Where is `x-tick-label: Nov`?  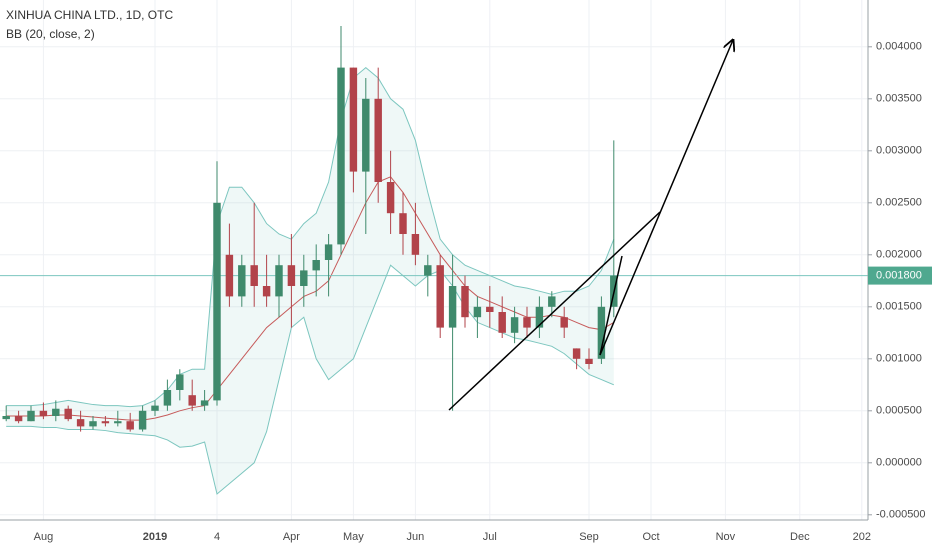 x-tick-label: Nov is located at coordinates (726, 537).